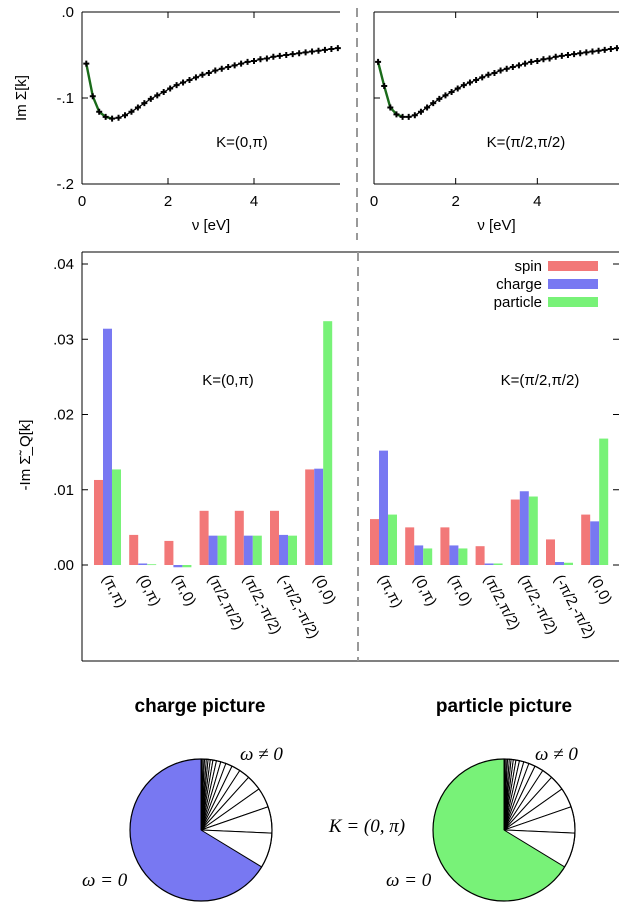  What do you see at coordinates (573, 302) in the screenshot?
I see `legend-swatch-particle` at bounding box center [573, 302].